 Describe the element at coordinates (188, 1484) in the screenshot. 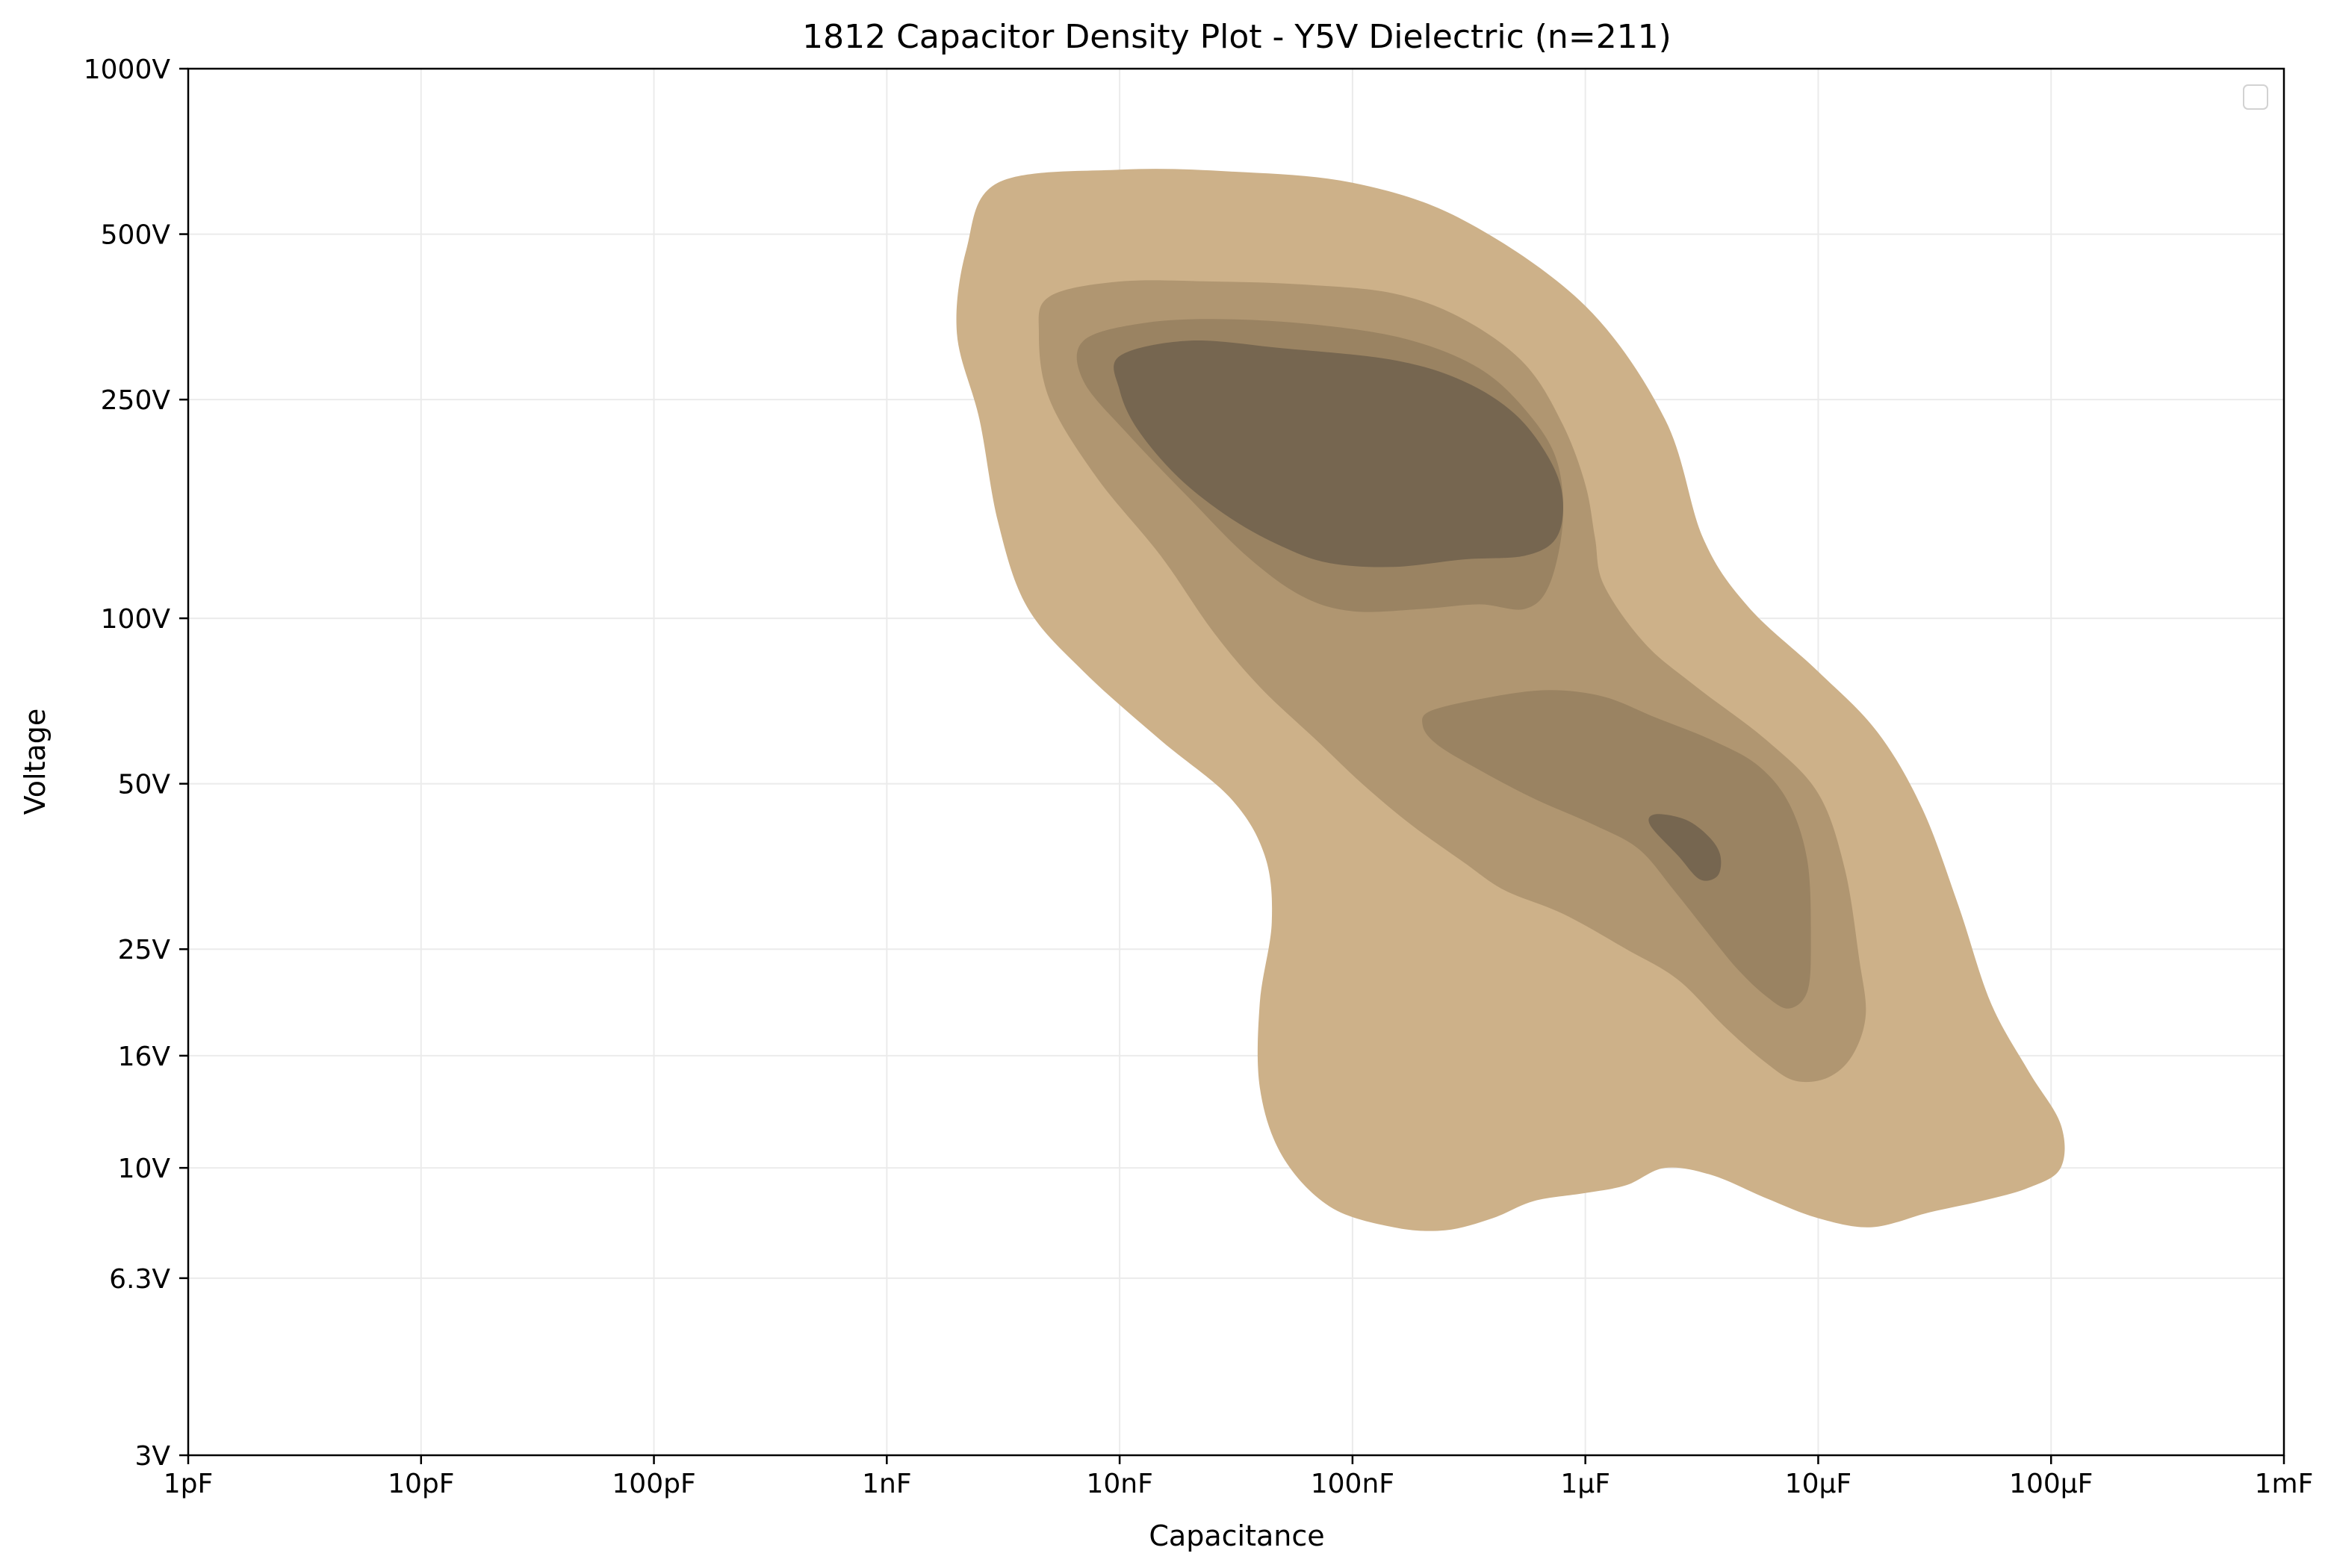

I see `x-tick-label-0: 1pF` at that location.